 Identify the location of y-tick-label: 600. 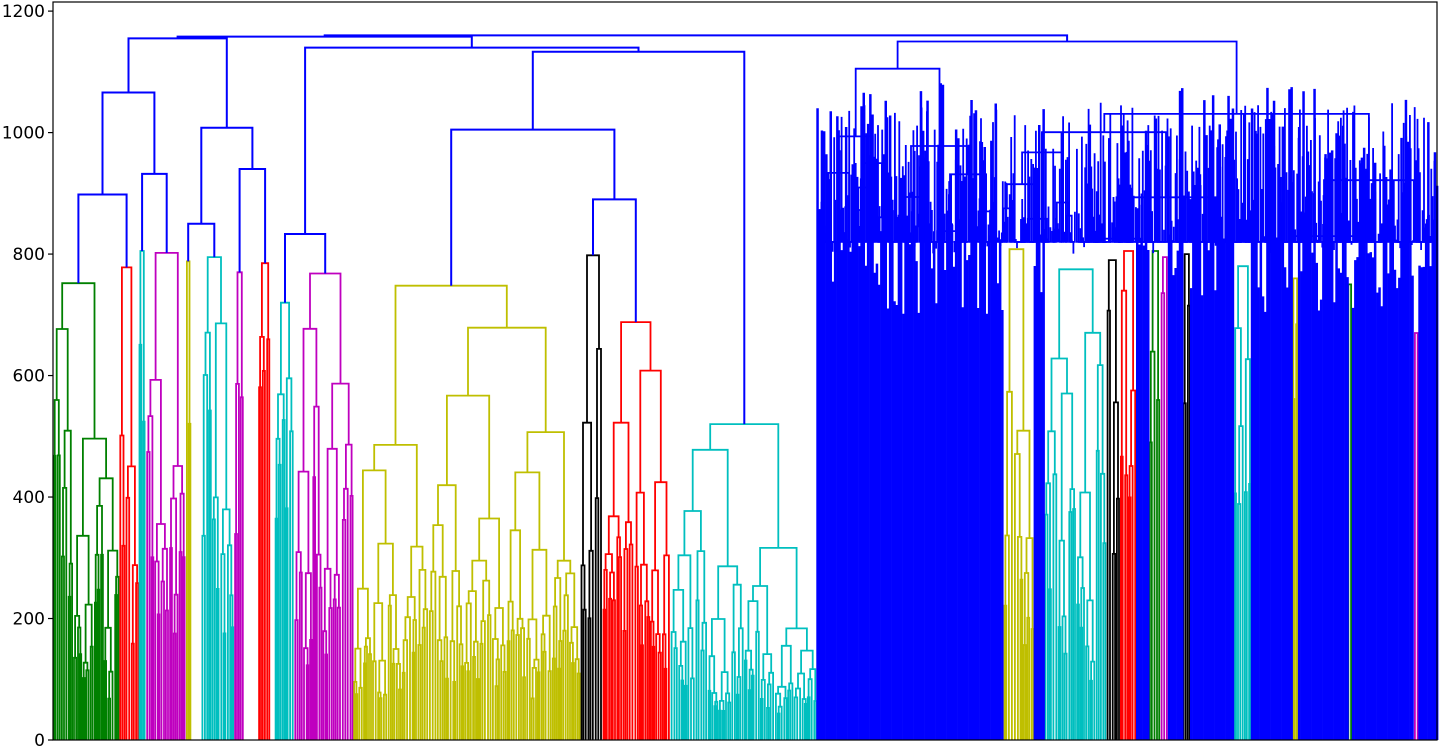
(29, 377).